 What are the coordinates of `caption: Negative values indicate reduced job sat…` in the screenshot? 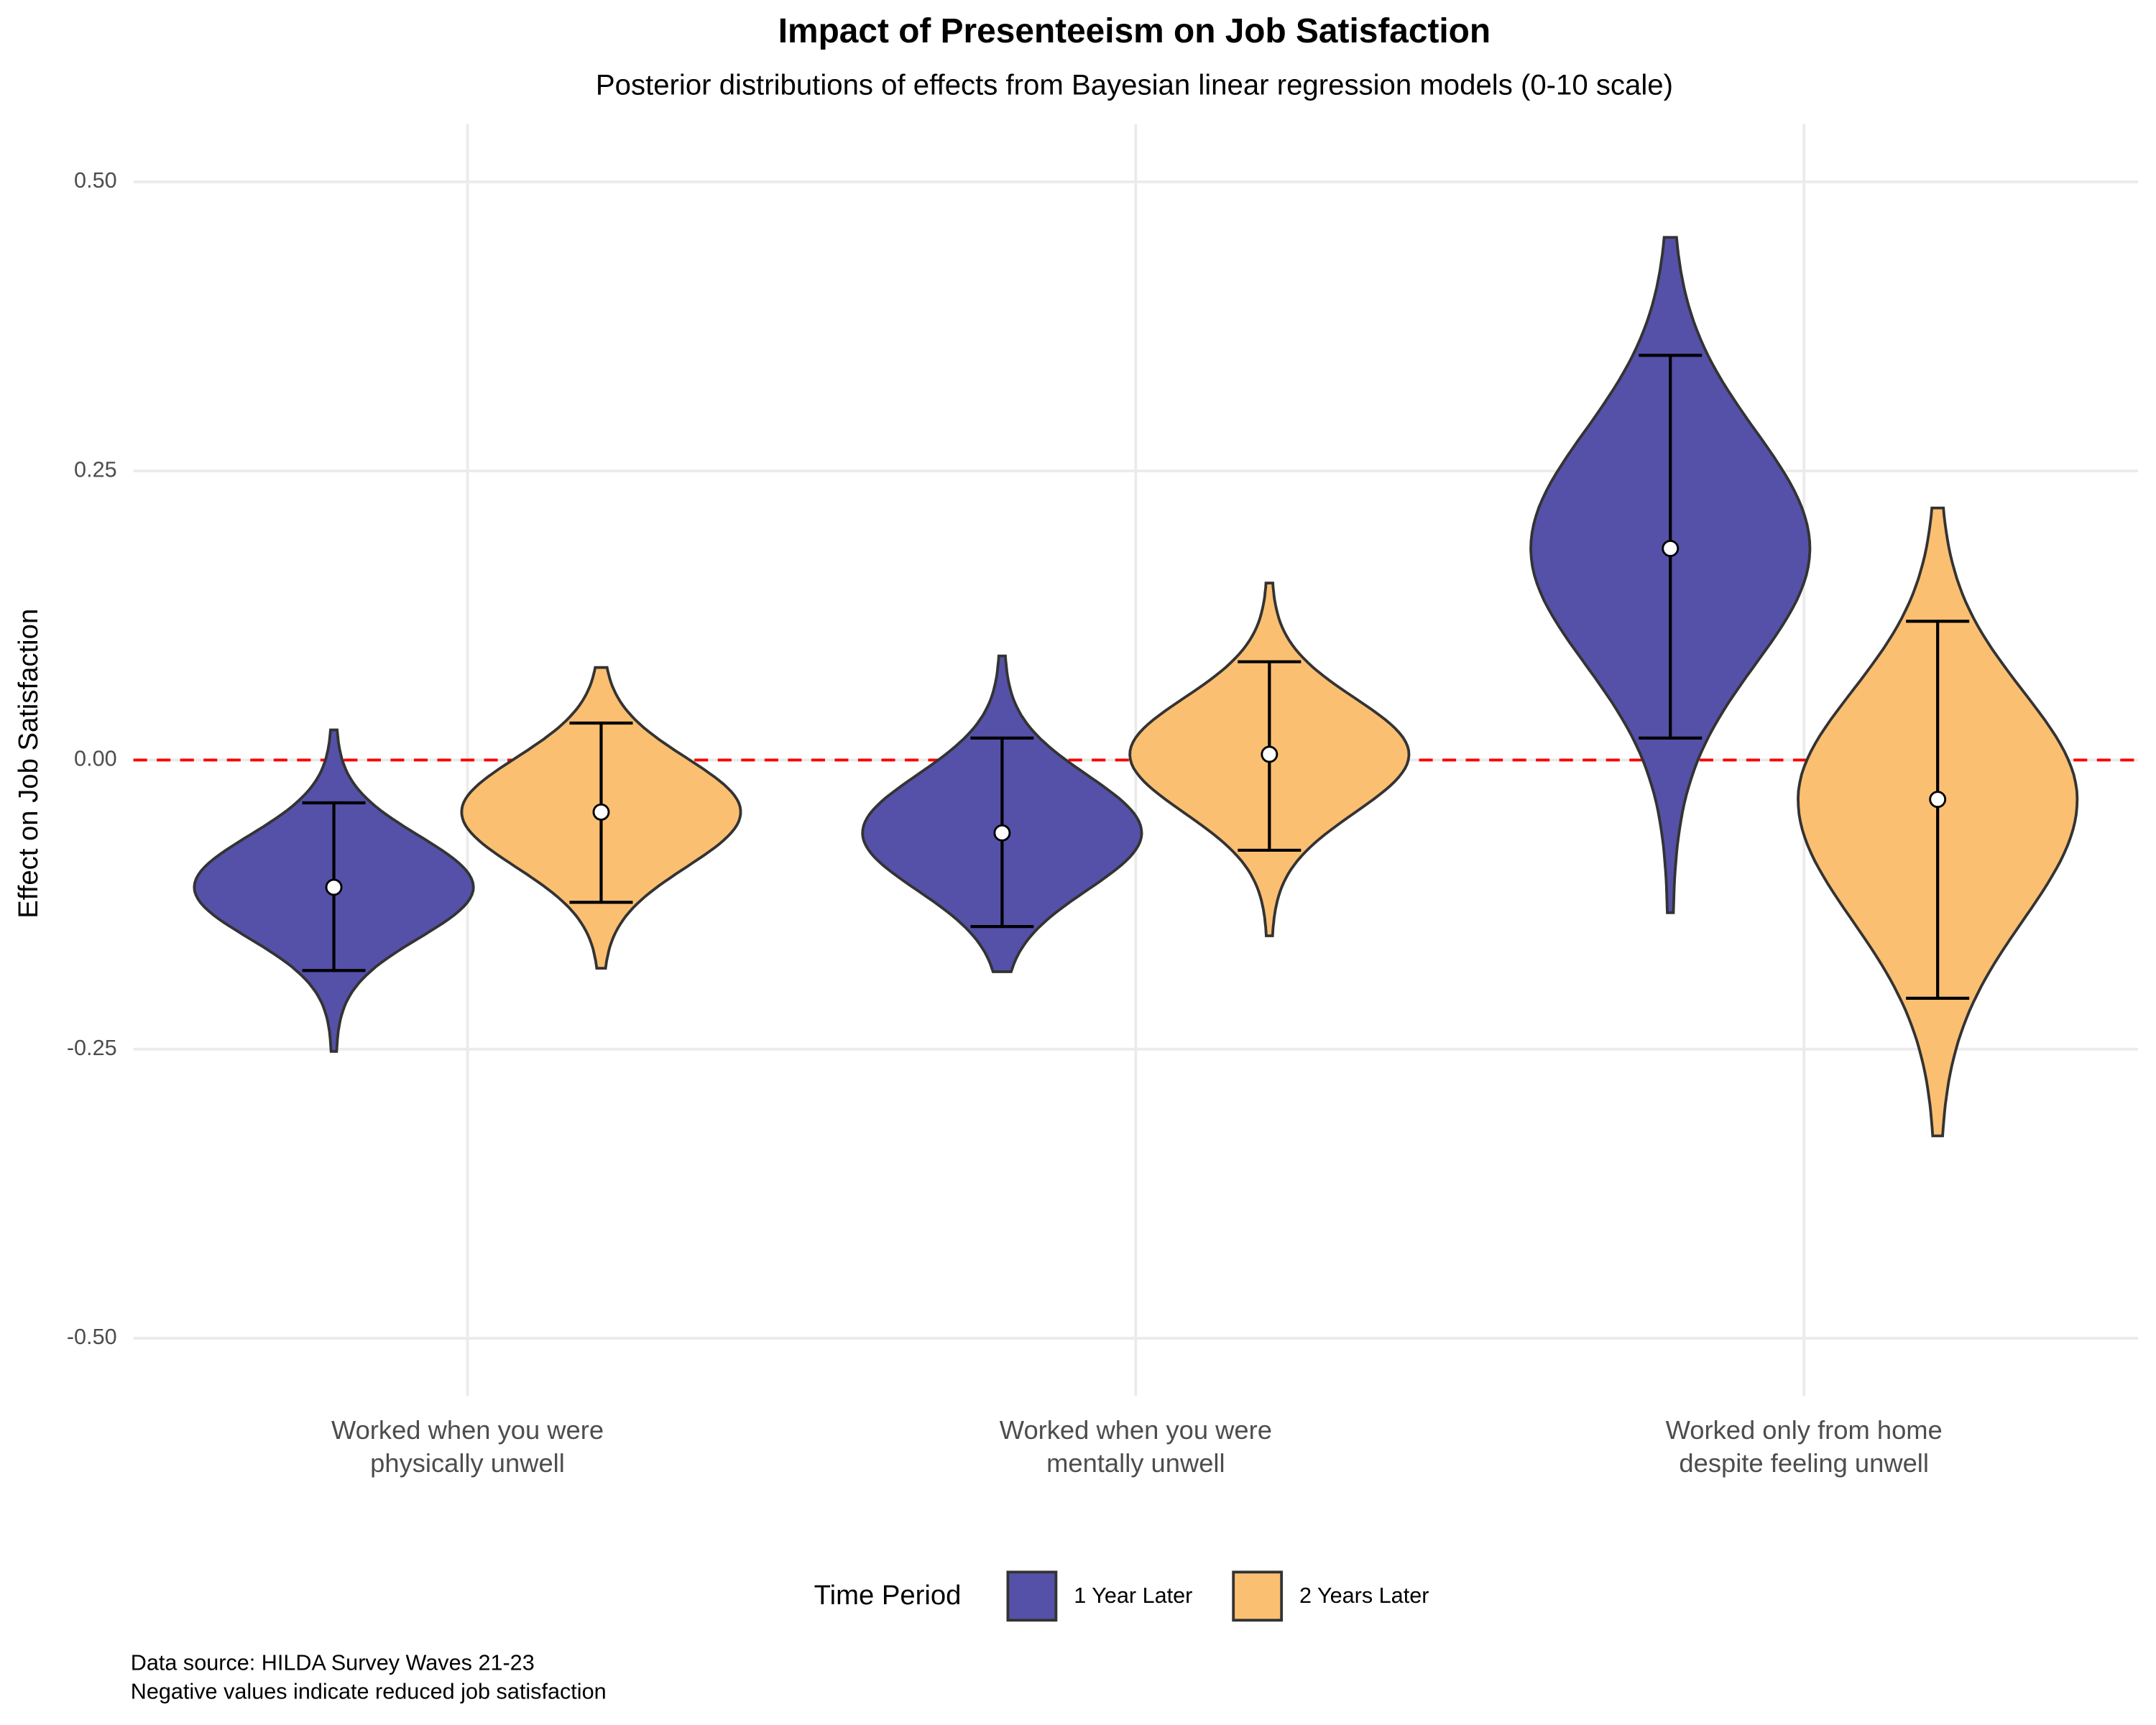 It's located at (369, 1692).